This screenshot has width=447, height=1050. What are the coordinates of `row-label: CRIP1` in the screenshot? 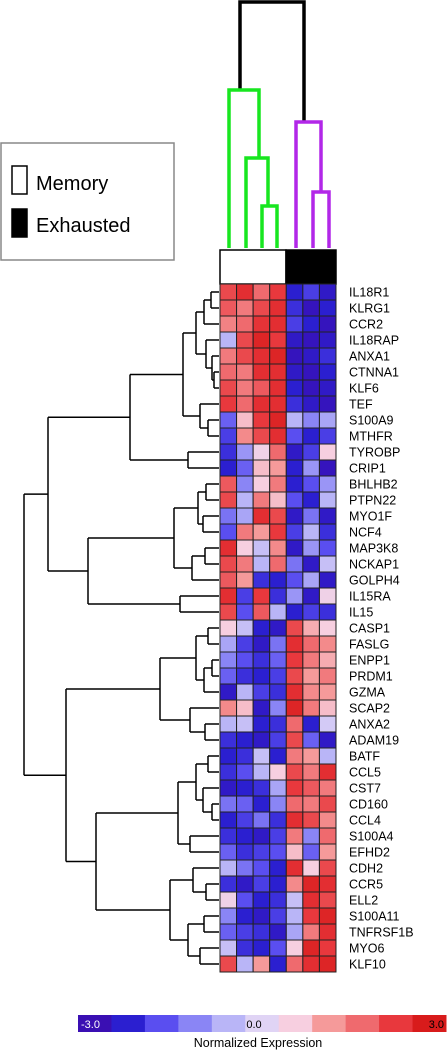 It's located at (367, 469).